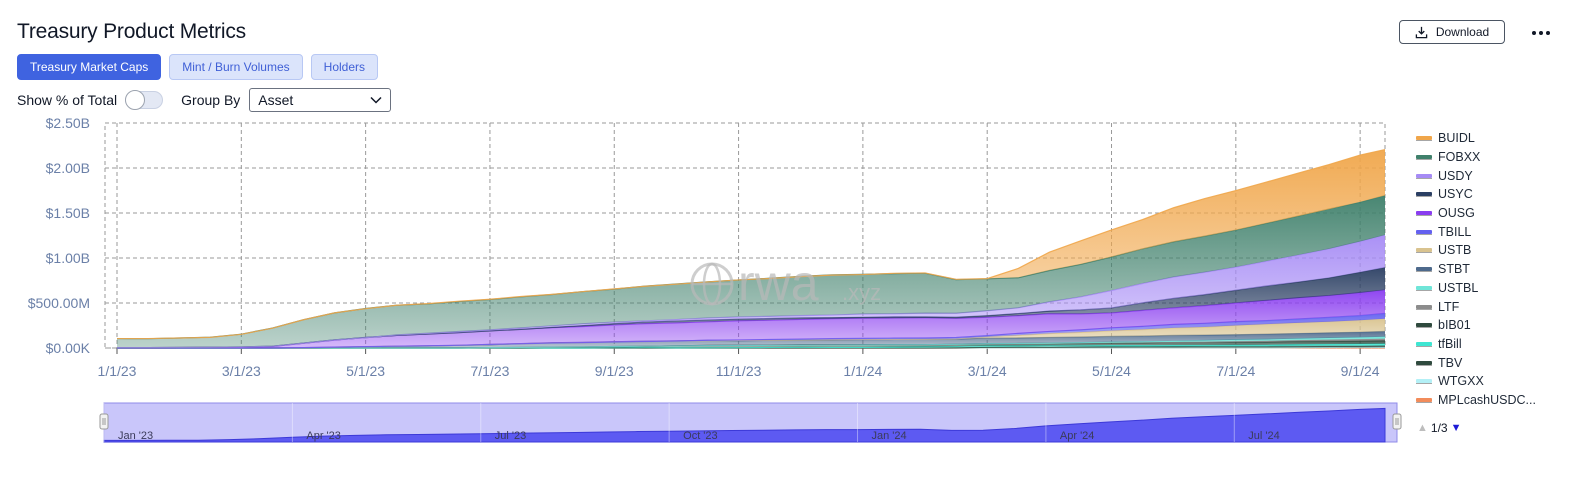 The image size is (1592, 483). What do you see at coordinates (68, 213) in the screenshot?
I see `y-tick-label: $1.50B` at bounding box center [68, 213].